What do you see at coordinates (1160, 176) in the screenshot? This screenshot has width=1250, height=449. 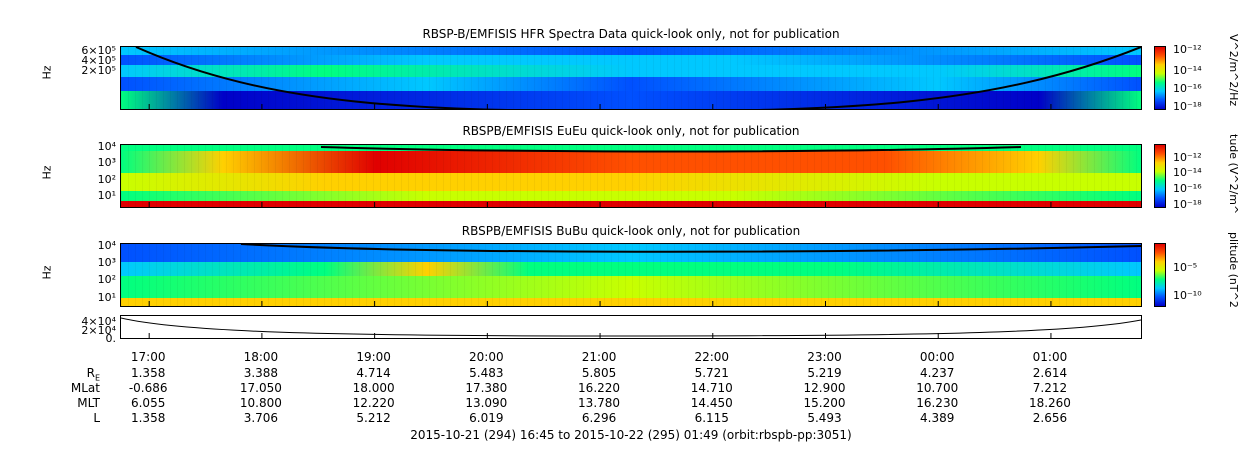 I see `colorbar-eueu` at bounding box center [1160, 176].